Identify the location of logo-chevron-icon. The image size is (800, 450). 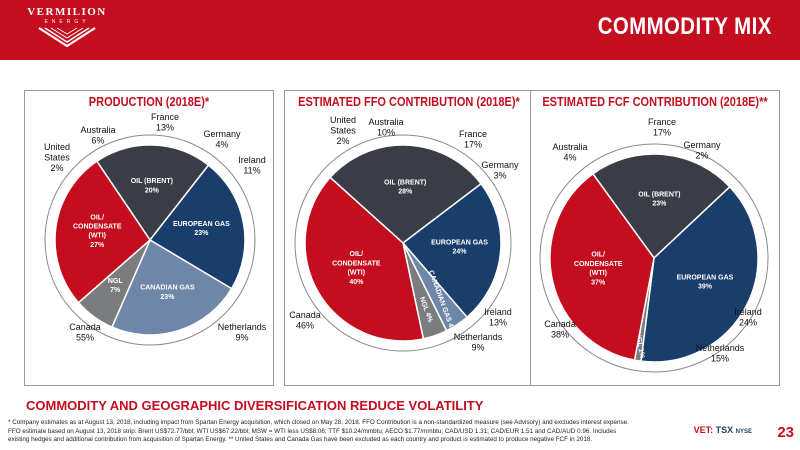
(67, 37).